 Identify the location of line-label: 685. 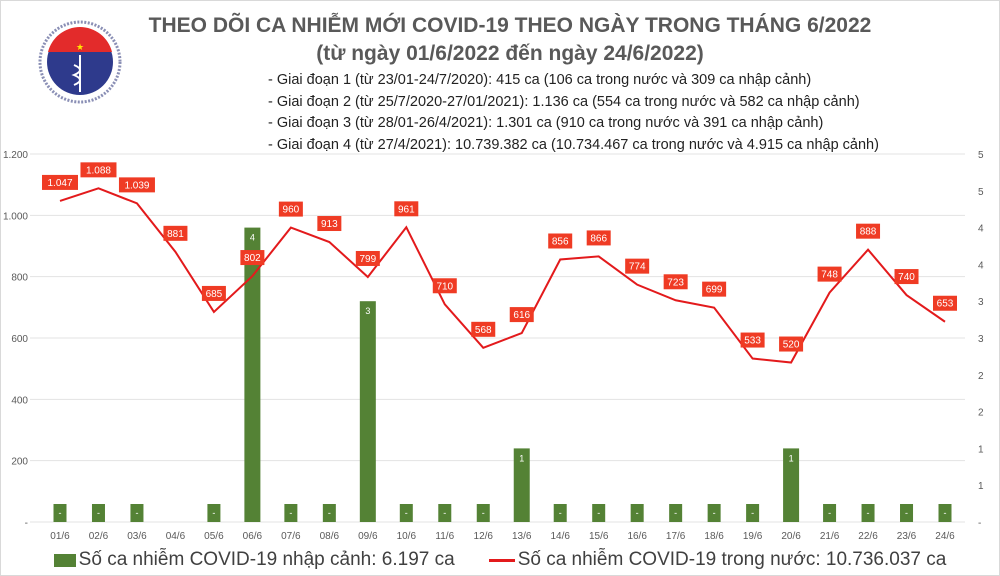
(214, 294).